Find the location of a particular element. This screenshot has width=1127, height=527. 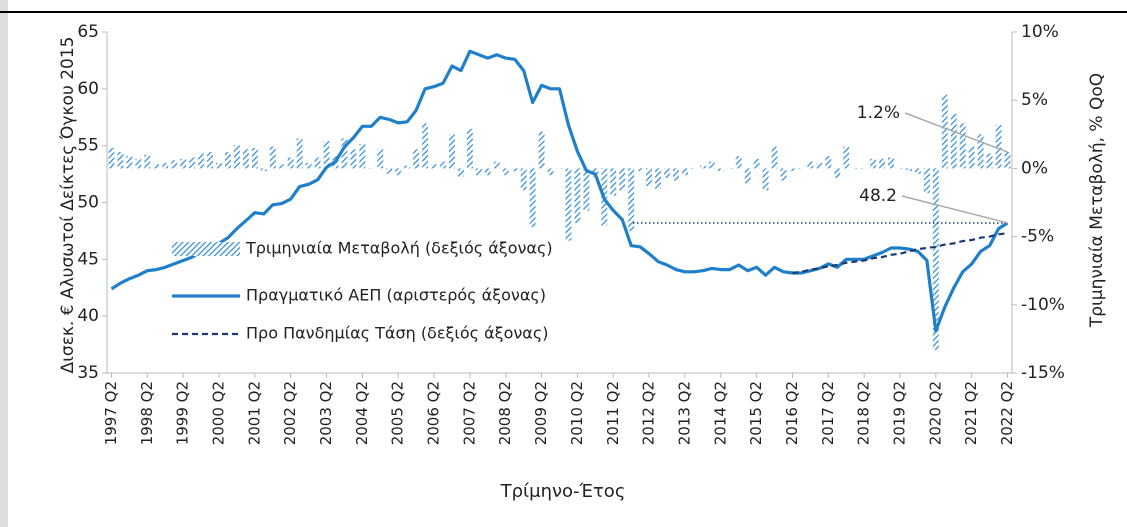

annotation-label: 1.2% is located at coordinates (878, 113).